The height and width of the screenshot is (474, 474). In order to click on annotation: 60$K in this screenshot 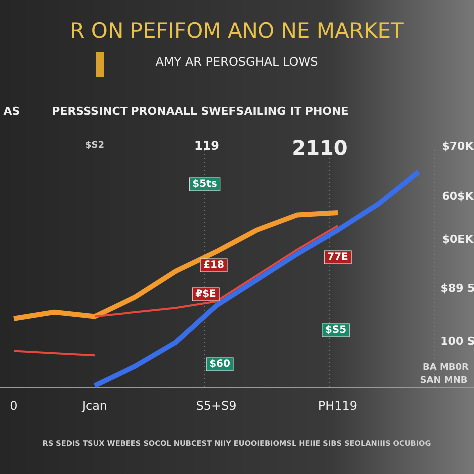, I will do `click(458, 196)`.